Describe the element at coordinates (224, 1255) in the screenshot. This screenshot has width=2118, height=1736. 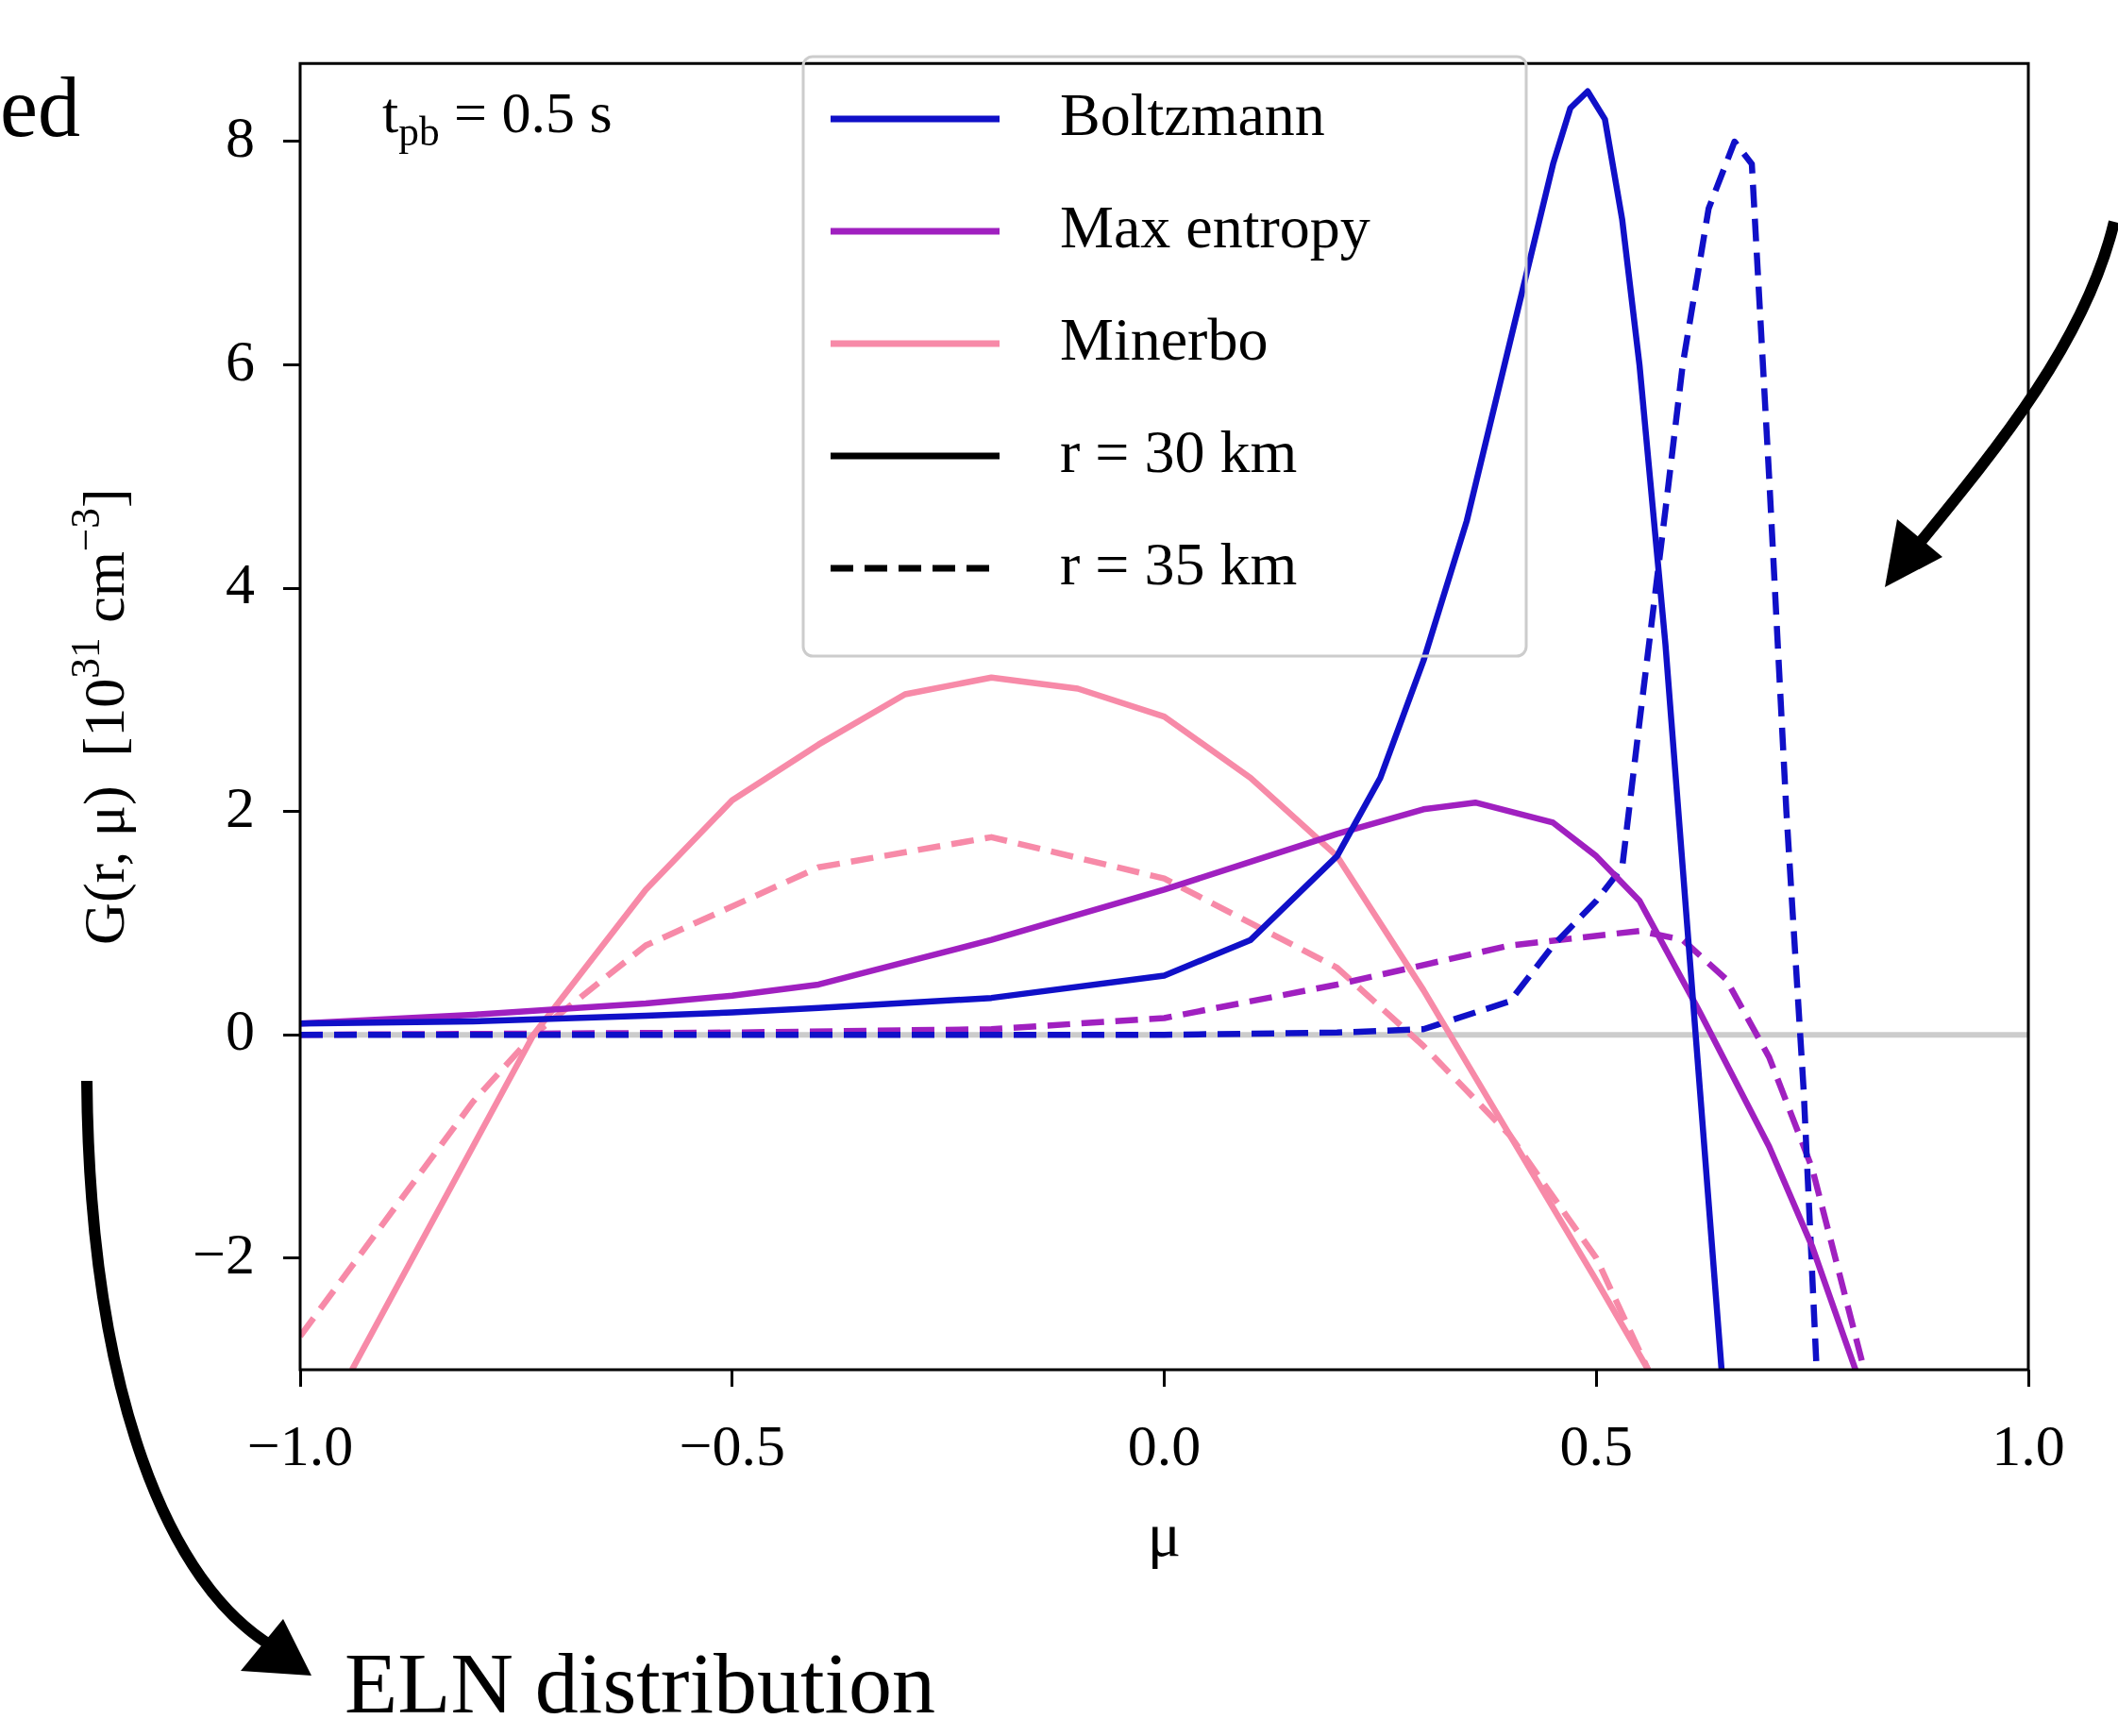
I see `y-tick-label: −2` at that location.